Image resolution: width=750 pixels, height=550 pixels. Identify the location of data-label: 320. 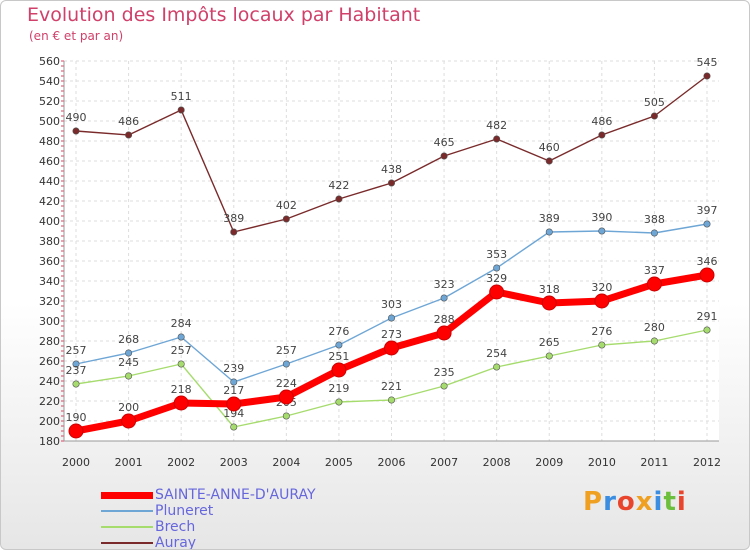
(601, 287).